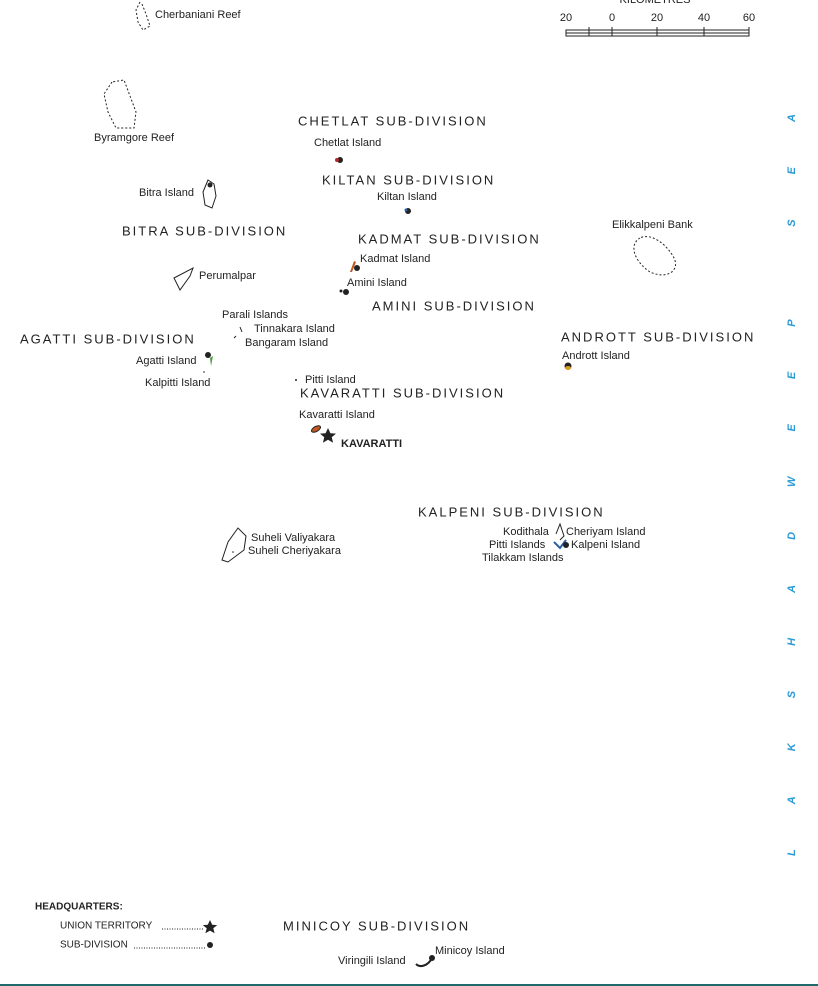 The image size is (818, 986). What do you see at coordinates (330, 380) in the screenshot?
I see `place-label: Pitti Island` at bounding box center [330, 380].